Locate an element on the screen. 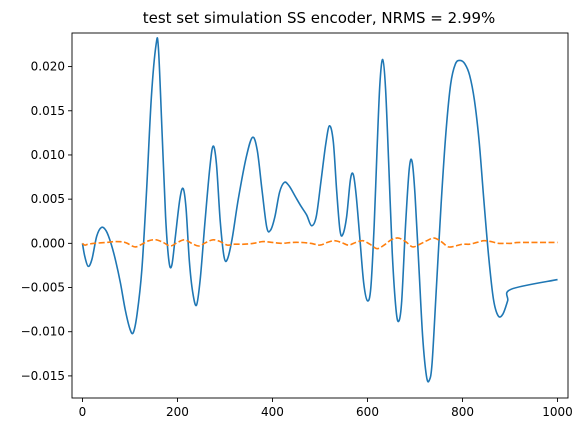  x-tick-label: 200 is located at coordinates (177, 412).